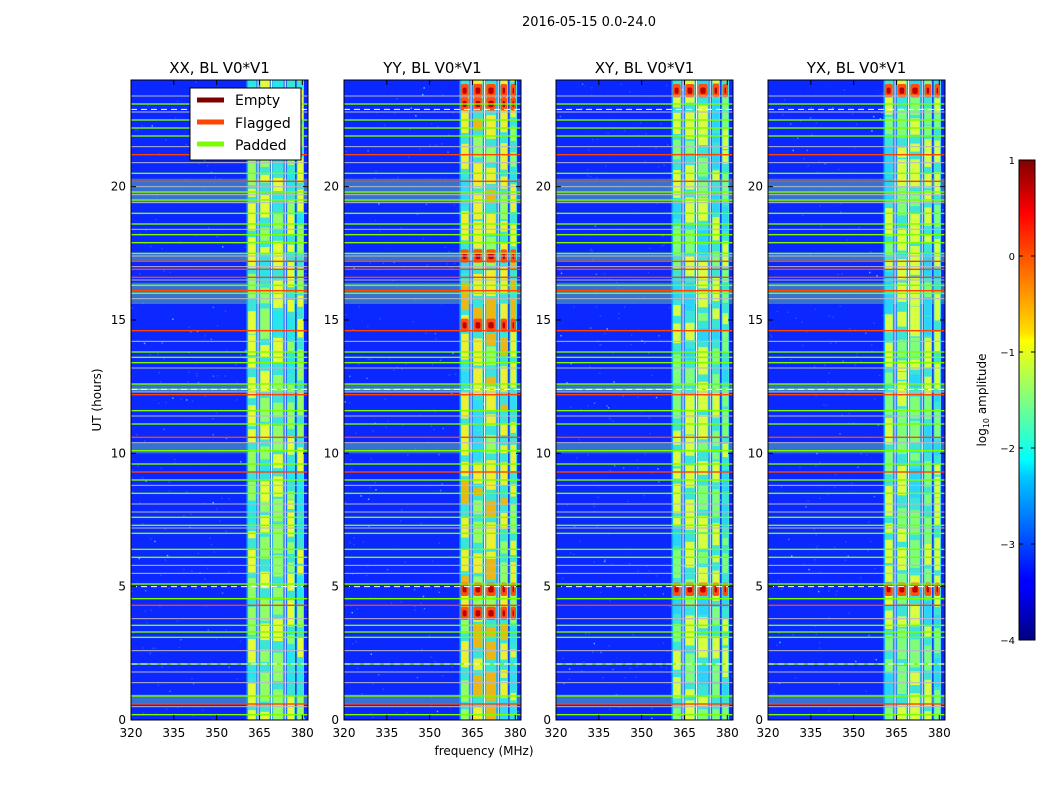 This screenshot has width=1050, height=800. I want to click on x-tick-label: 365, so click(259, 733).